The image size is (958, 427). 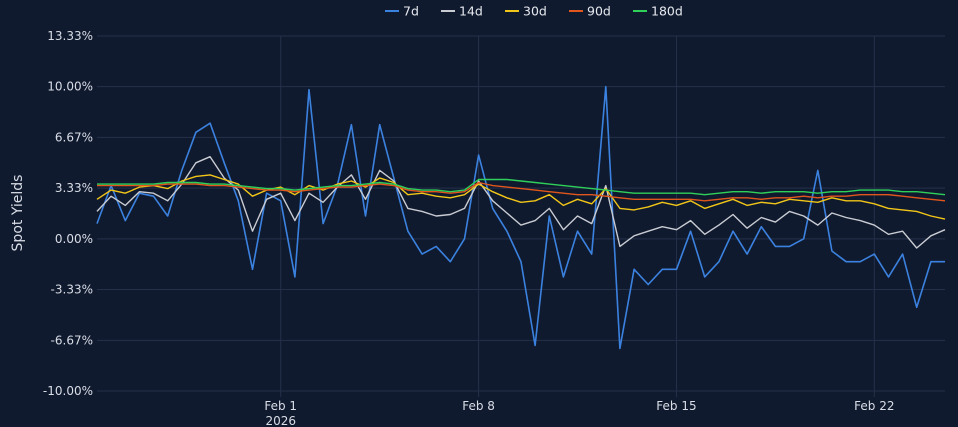 I want to click on legend-label: 7d, so click(x=411, y=11).